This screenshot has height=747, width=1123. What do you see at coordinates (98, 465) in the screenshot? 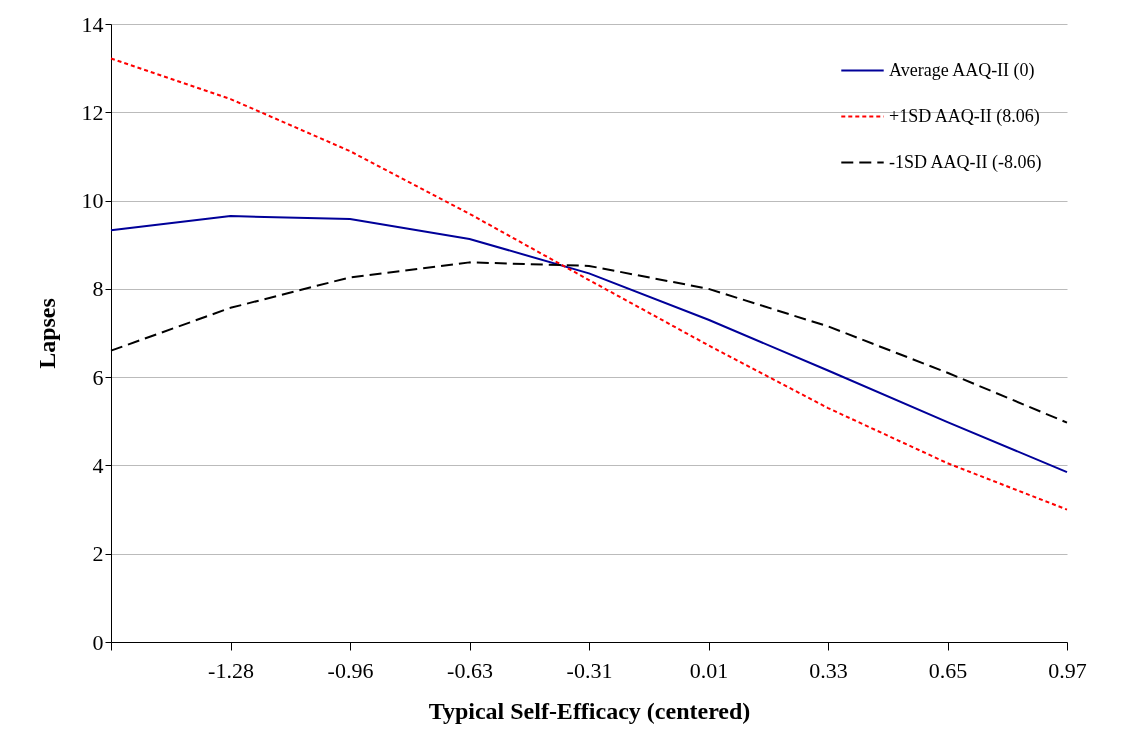
I see `y-tick-label: 4` at bounding box center [98, 465].